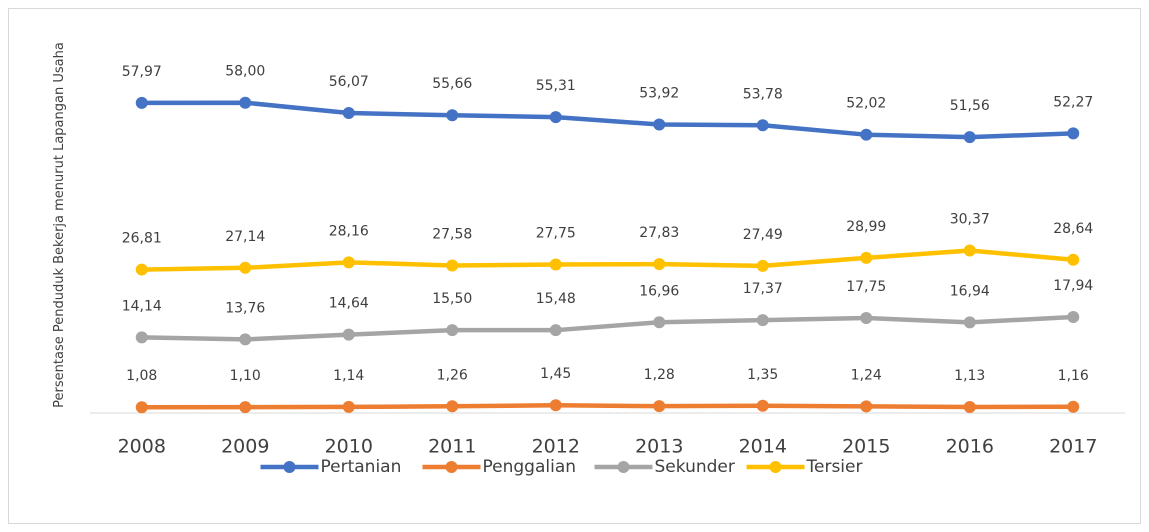  I want to click on legend-label: Sekunder, so click(695, 467).